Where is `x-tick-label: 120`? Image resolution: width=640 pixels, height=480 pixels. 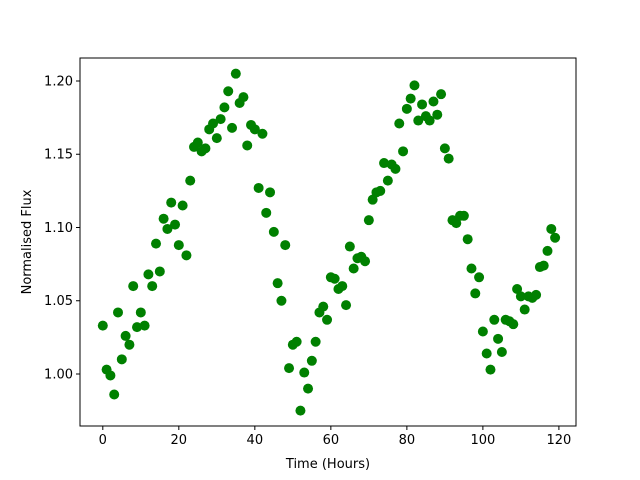
x-tick-label: 120 is located at coordinates (558, 440).